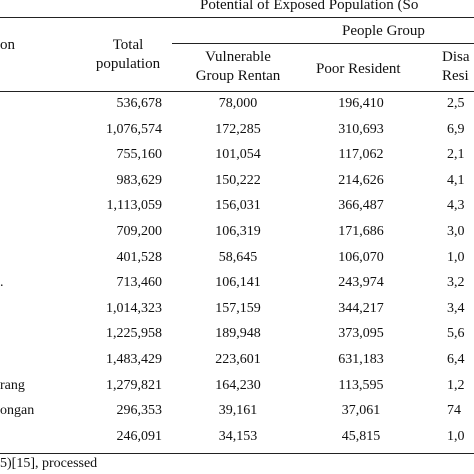 This screenshot has height=474, width=474. I want to click on poor-cell: 196,410, so click(361, 103).